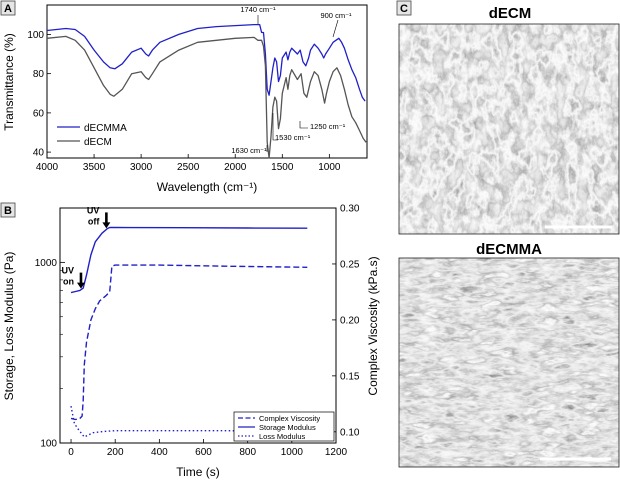  Describe the element at coordinates (258, 9) in the screenshot. I see `ftir-annotation-1740-cm: 1740 cm⁻¹` at that location.